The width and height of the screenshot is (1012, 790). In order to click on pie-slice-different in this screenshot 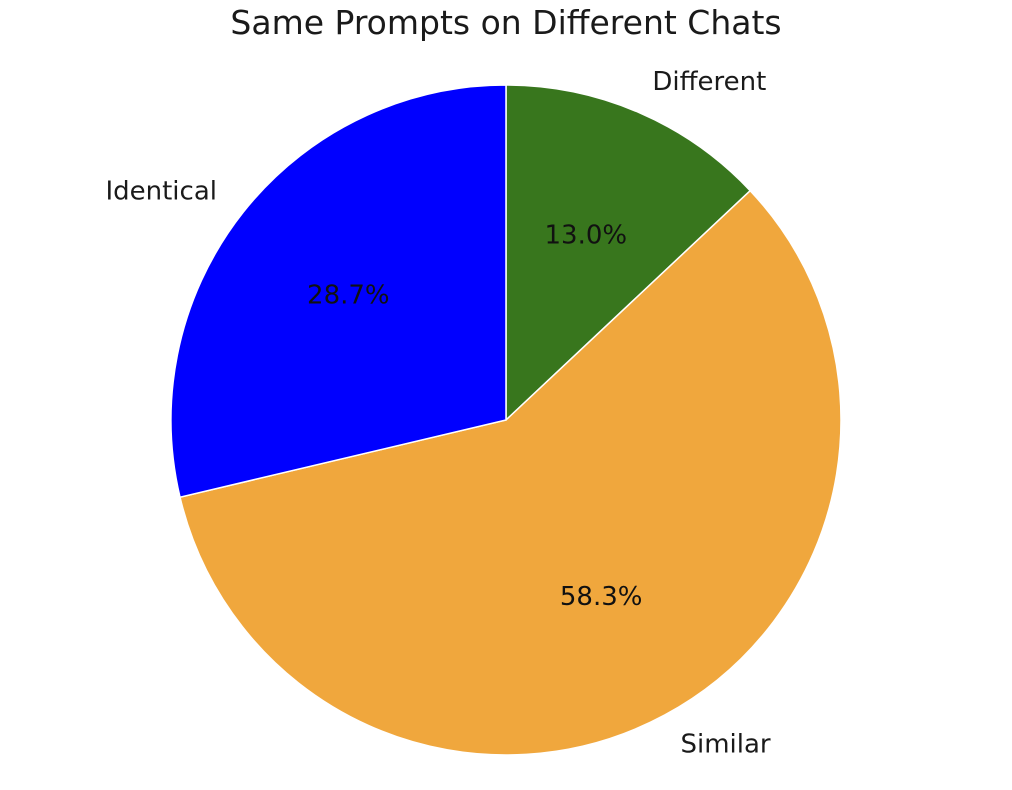, I will do `click(628, 253)`.